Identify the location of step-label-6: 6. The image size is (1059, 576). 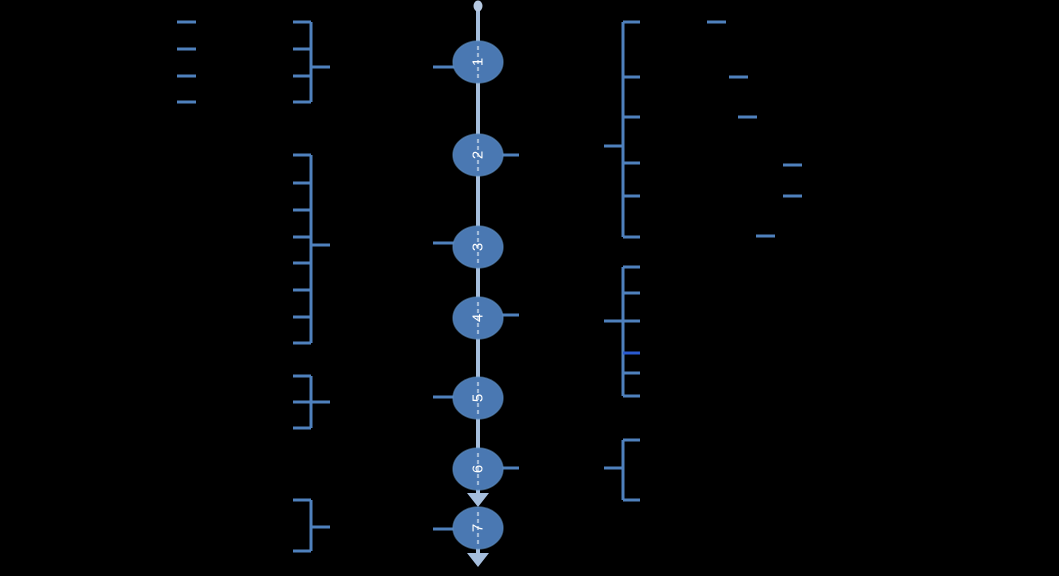
(478, 469).